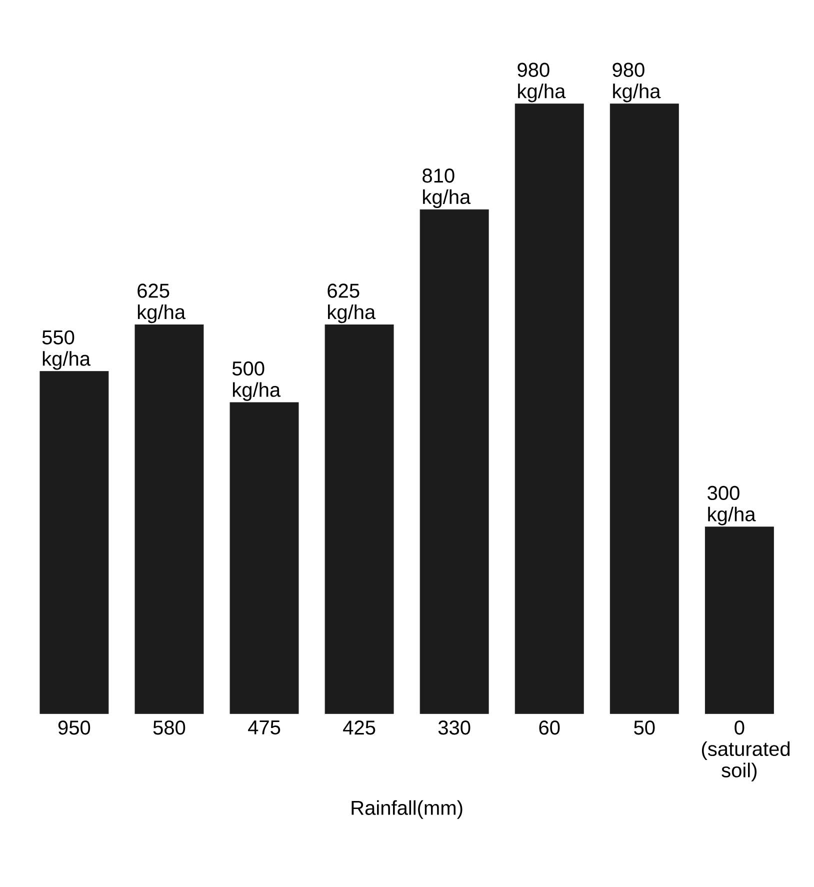 The width and height of the screenshot is (814, 887). What do you see at coordinates (359, 727) in the screenshot?
I see `x-tick-label: 425` at bounding box center [359, 727].